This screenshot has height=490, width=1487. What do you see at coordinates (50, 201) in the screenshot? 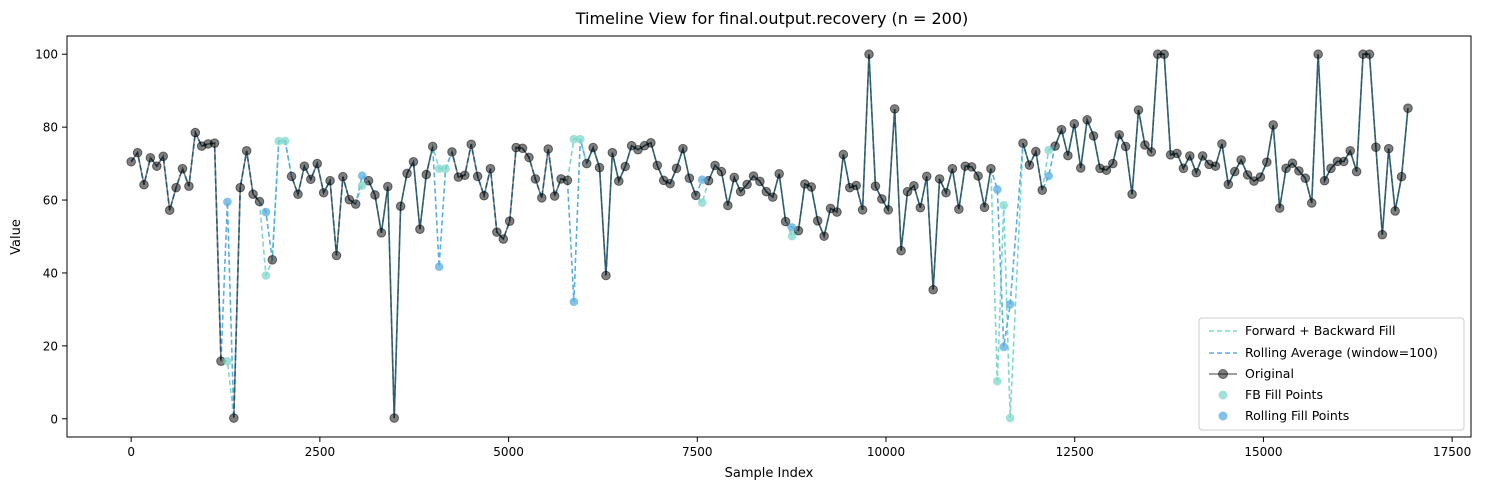
I see `y-tick-label: 60` at bounding box center [50, 201].